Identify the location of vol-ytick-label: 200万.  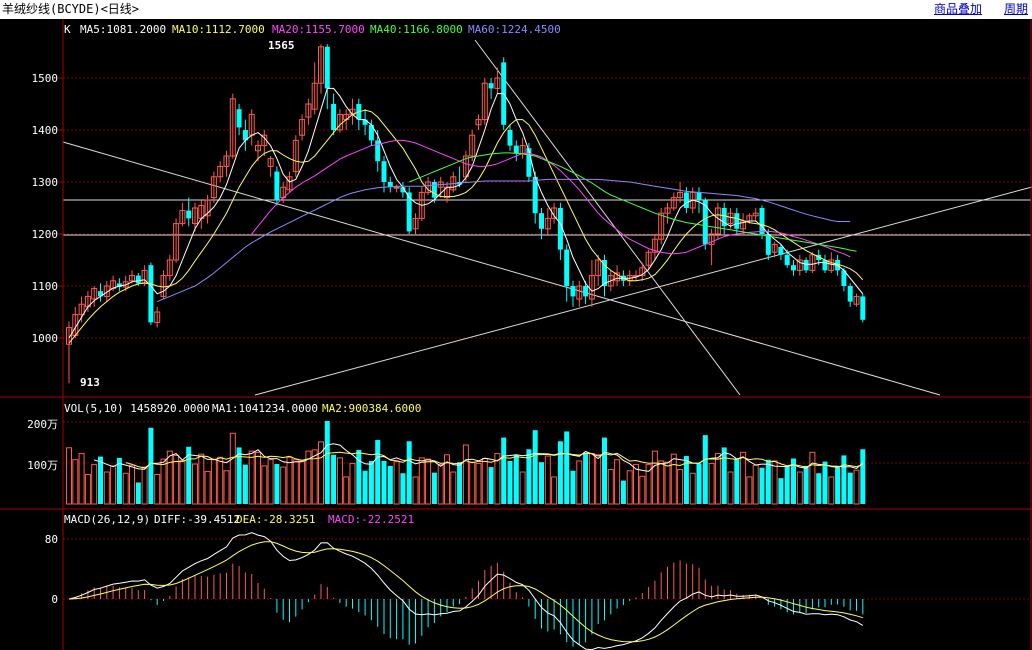
(42, 424).